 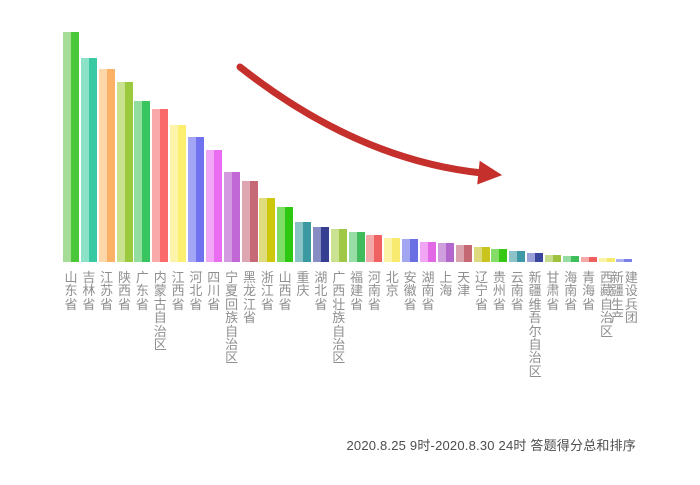 I want to click on x-axis-label: 广西壮族自治区, so click(x=339, y=318).